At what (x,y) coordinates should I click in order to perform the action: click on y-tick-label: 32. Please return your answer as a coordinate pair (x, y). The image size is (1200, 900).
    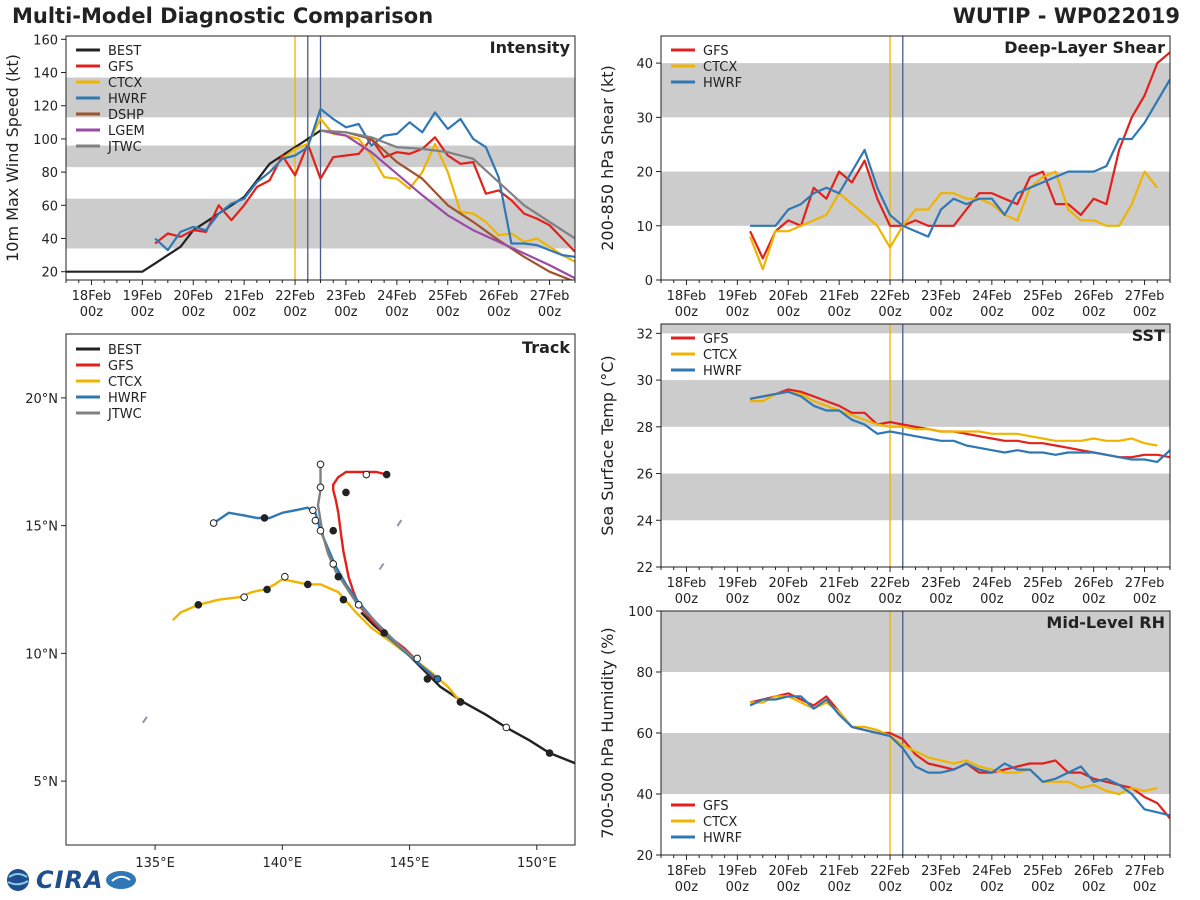
    Looking at the image, I should click on (644, 334).